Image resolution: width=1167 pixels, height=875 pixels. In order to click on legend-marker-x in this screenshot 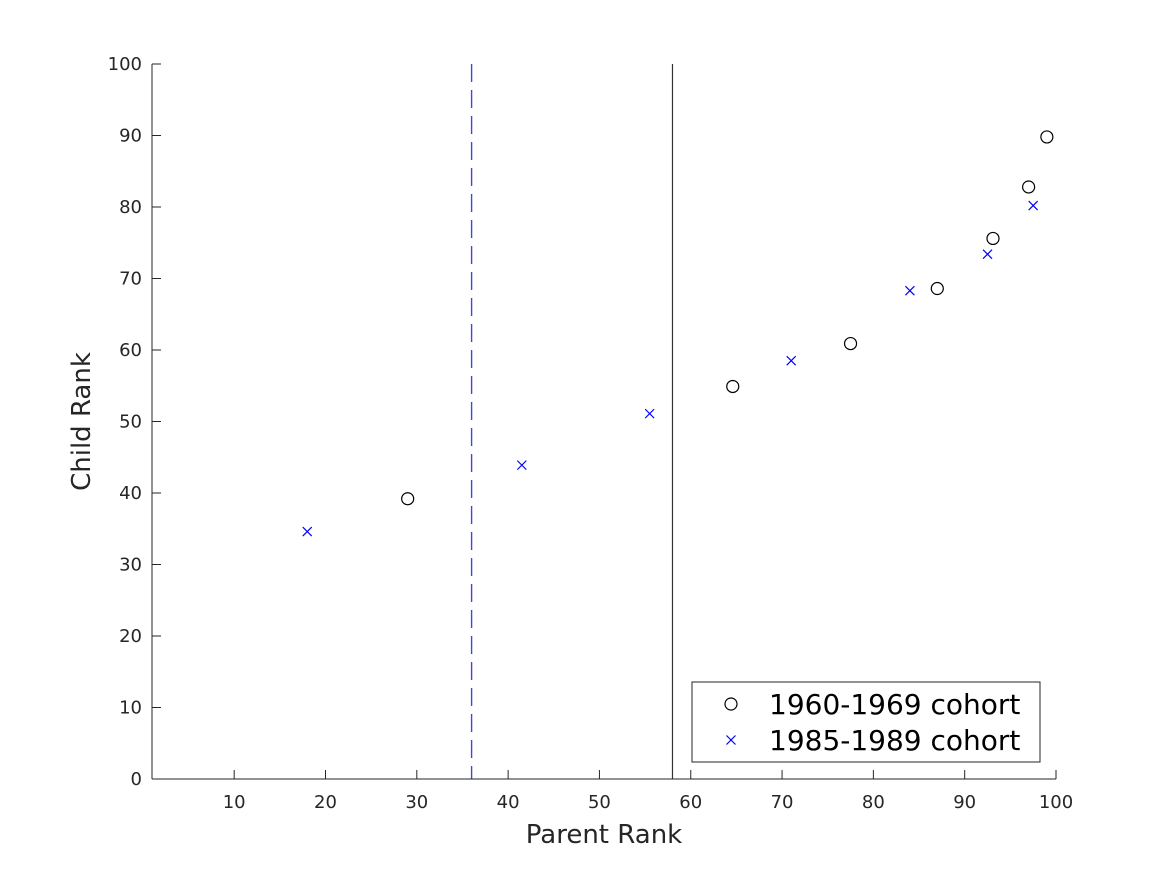, I will do `click(731, 740)`.